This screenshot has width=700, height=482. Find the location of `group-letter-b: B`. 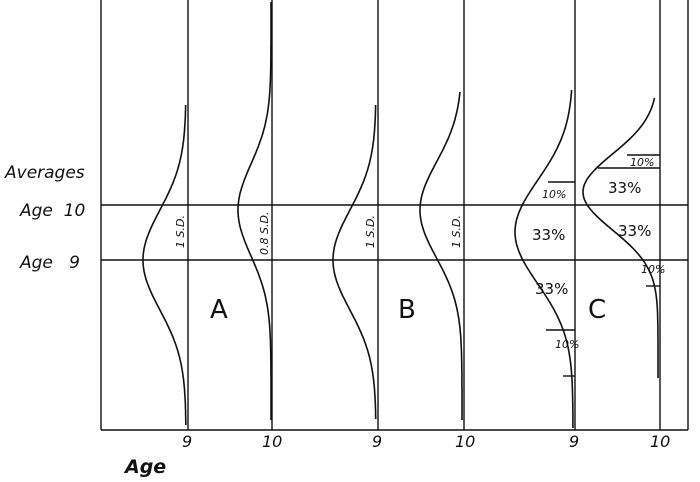

group-letter-b: B is located at coordinates (407, 310).